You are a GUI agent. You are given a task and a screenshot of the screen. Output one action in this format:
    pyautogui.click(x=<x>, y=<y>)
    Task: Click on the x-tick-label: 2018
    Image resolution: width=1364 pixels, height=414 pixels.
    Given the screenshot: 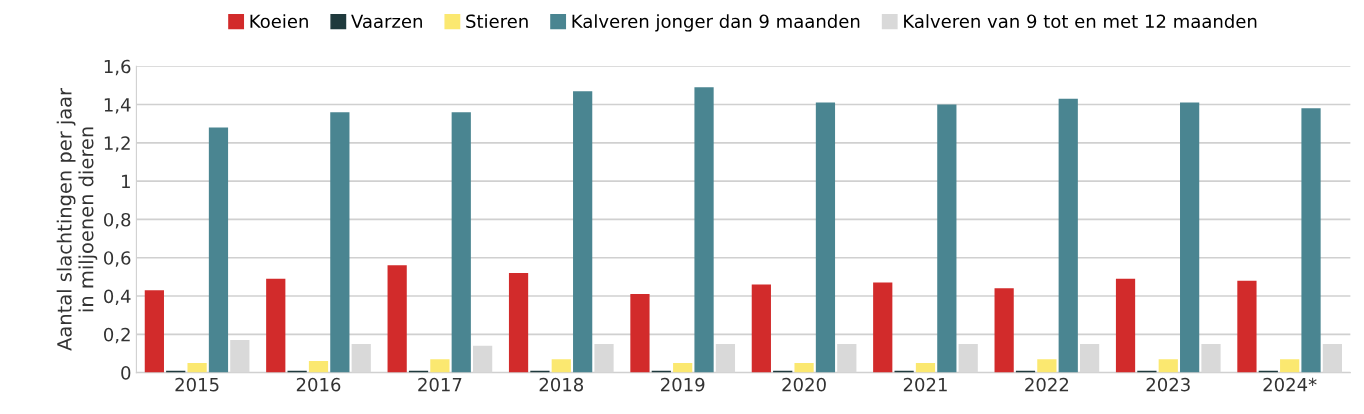 What is the action you would take?
    pyautogui.click(x=561, y=384)
    